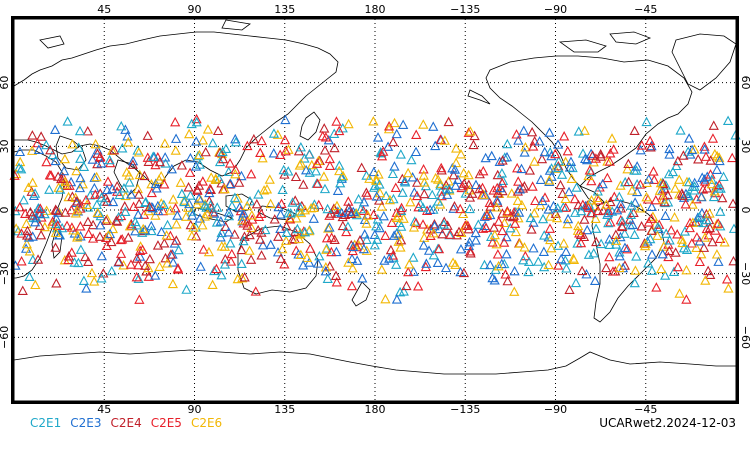  I want to click on lat-tick-label: 60, so click(5, 83).